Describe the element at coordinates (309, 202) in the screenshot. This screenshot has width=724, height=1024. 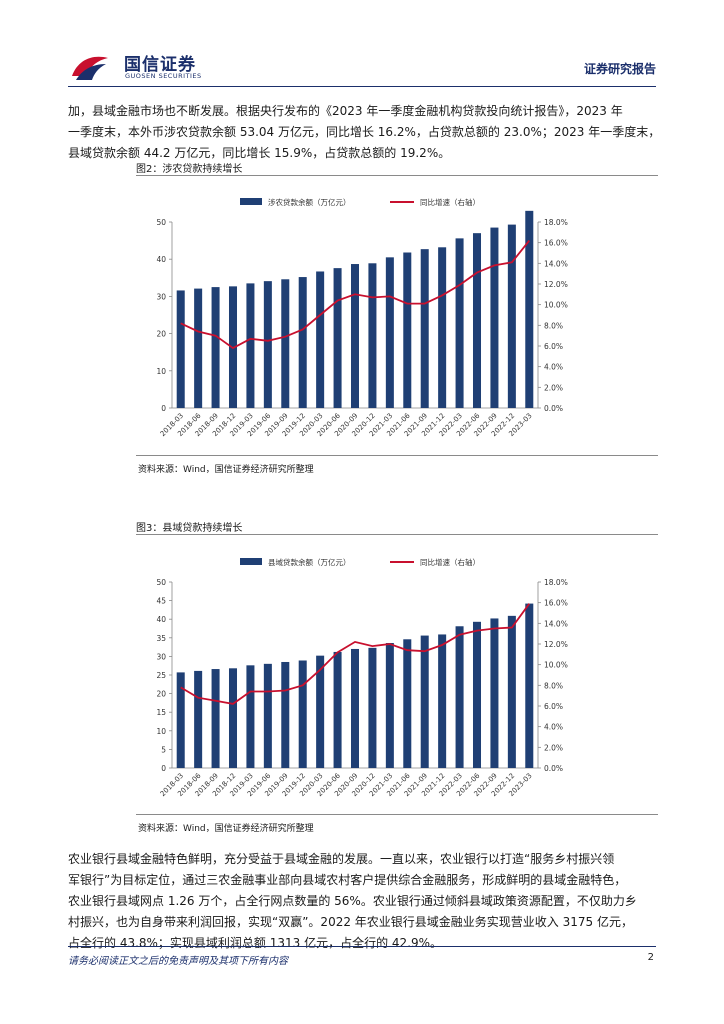
I see `legend-label-bar: 涉农贷款余额（万亿元）` at that location.